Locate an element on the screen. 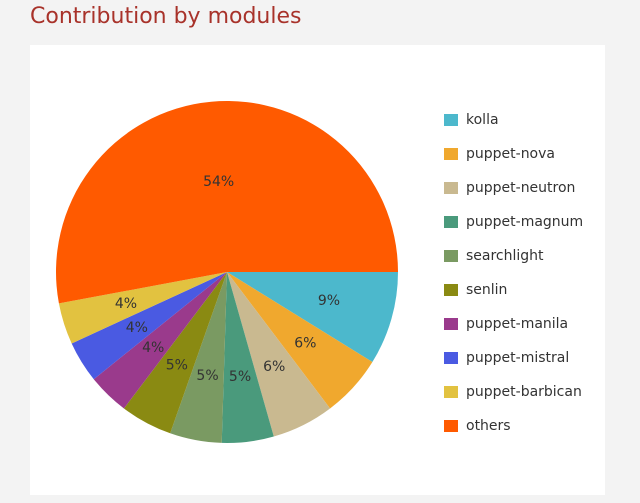 The width and height of the screenshot is (640, 503). data-label: 9% is located at coordinates (329, 301).